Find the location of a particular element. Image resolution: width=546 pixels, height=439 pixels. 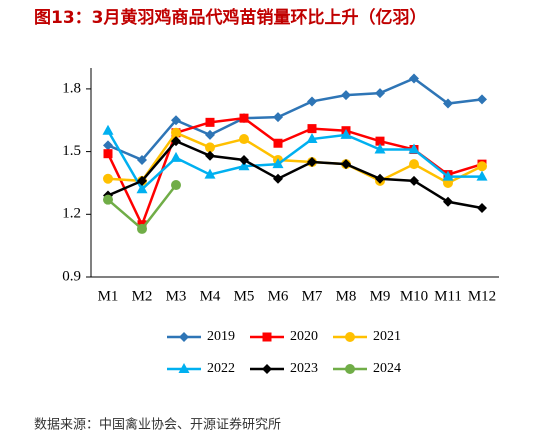

x-tick-label: M1 is located at coordinates (108, 296).